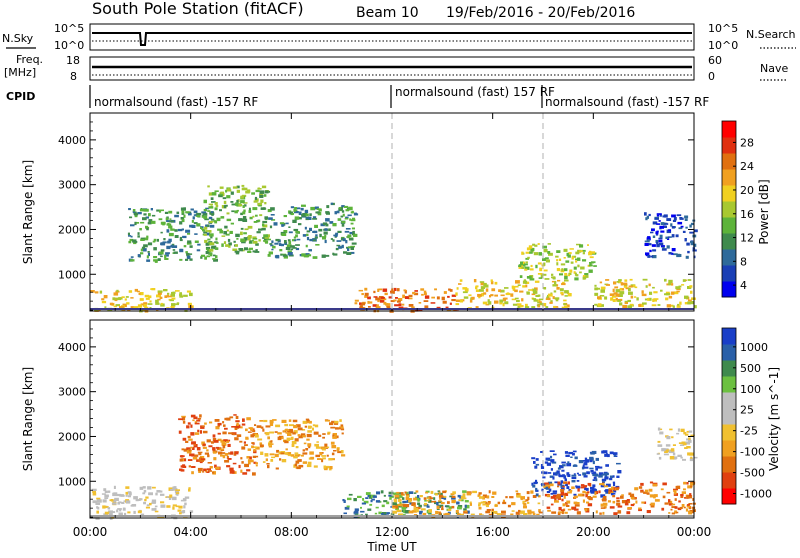  Describe the element at coordinates (392, 532) in the screenshot. I see `x-tick-label: 12:00` at that location.